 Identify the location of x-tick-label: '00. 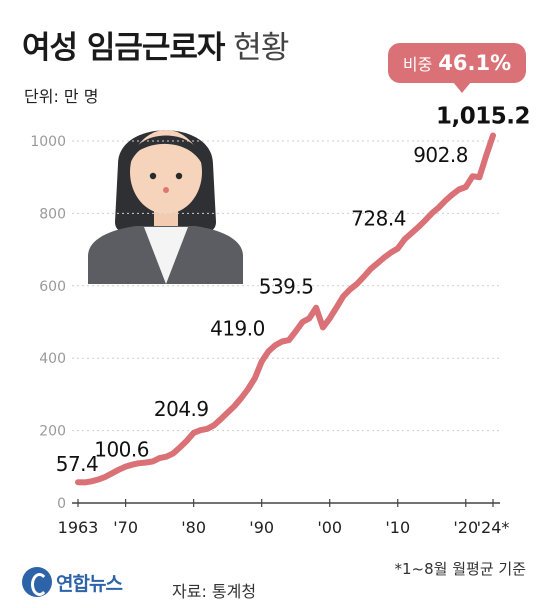
(329, 527).